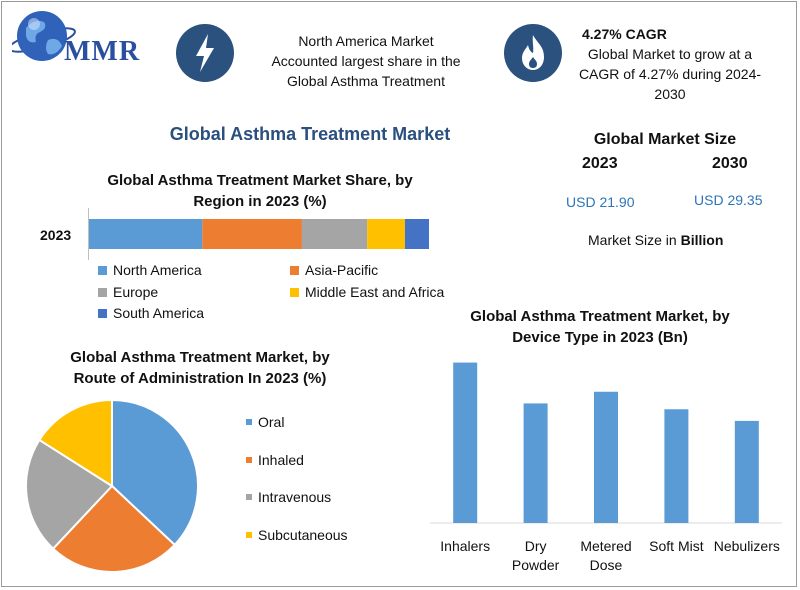 The width and height of the screenshot is (800, 590). What do you see at coordinates (600, 163) in the screenshot?
I see `market-size-year-2023: 2023` at bounding box center [600, 163].